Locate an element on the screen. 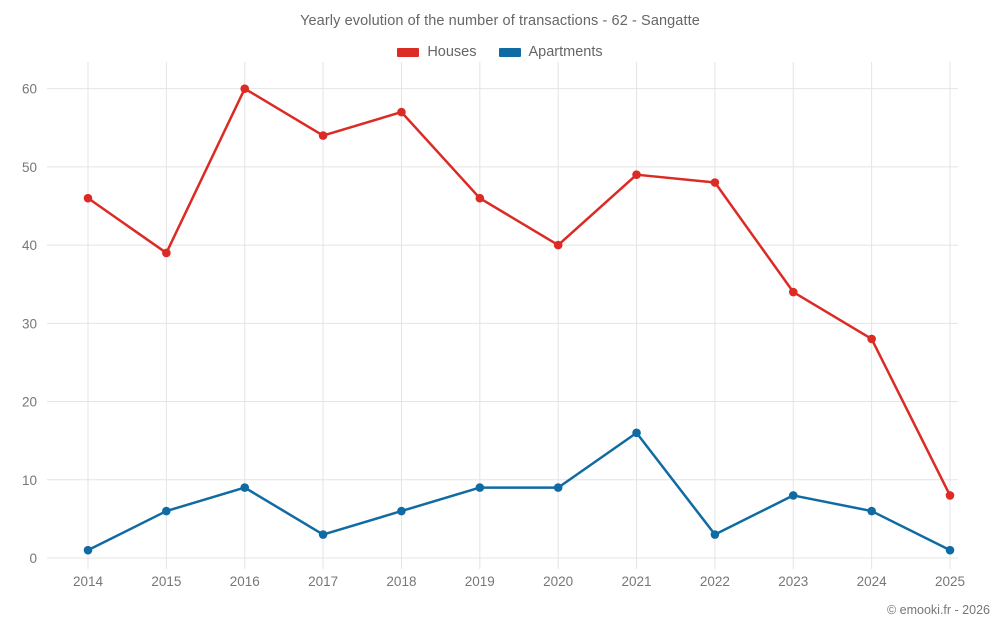 This screenshot has height=625, width=1000. data-point-houses-2025 is located at coordinates (950, 495).